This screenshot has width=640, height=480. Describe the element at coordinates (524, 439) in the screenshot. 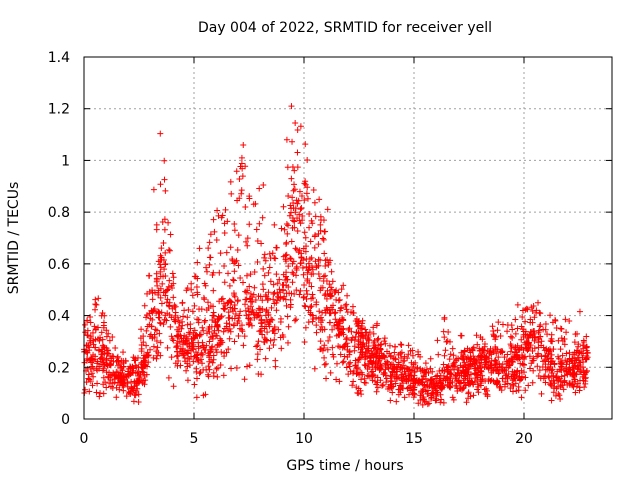

I see `x-tick-label: 20` at that location.